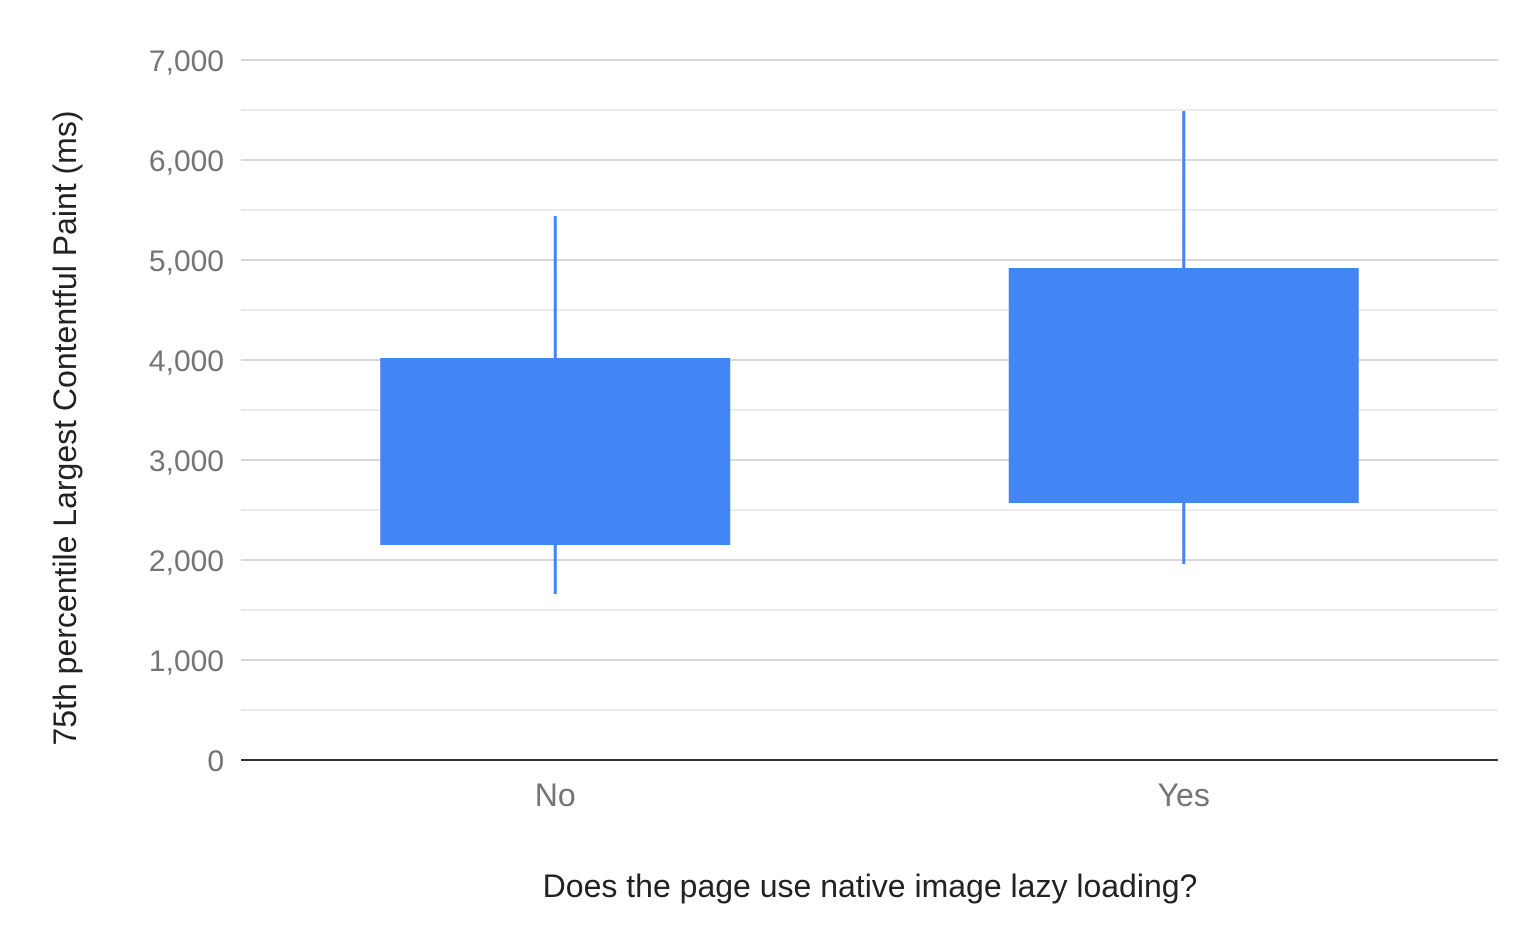  I want to click on y-tick-labels: 0 1,000 2,000 3,000 4,000 5,000 6,000 7,000, so click(186, 411).